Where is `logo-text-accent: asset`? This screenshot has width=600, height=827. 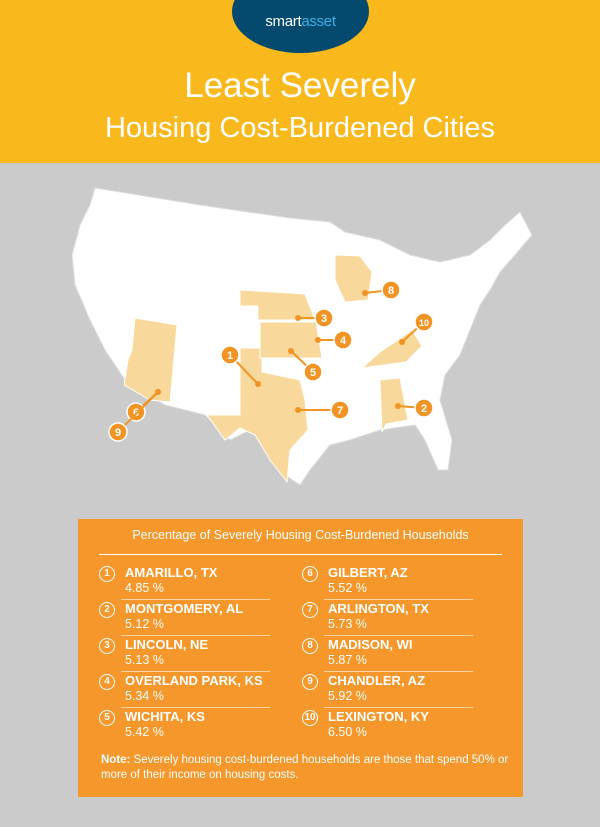
logo-text-accent: asset is located at coordinates (318, 21).